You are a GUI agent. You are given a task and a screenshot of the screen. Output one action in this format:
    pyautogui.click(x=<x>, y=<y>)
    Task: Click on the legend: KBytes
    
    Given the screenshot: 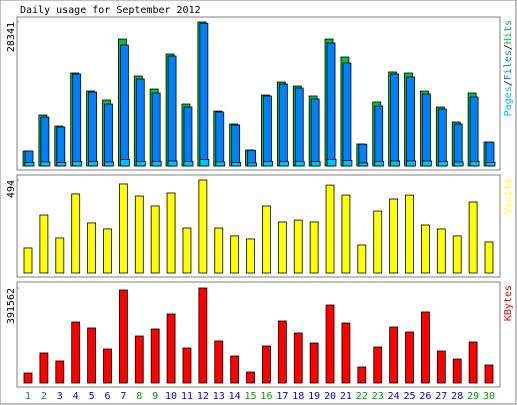 What is the action you would take?
    pyautogui.click(x=508, y=303)
    